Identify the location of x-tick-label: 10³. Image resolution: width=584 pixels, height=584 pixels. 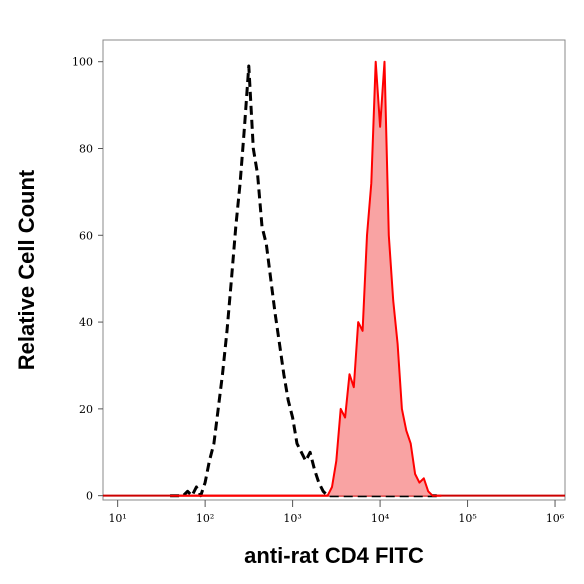
(292, 518).